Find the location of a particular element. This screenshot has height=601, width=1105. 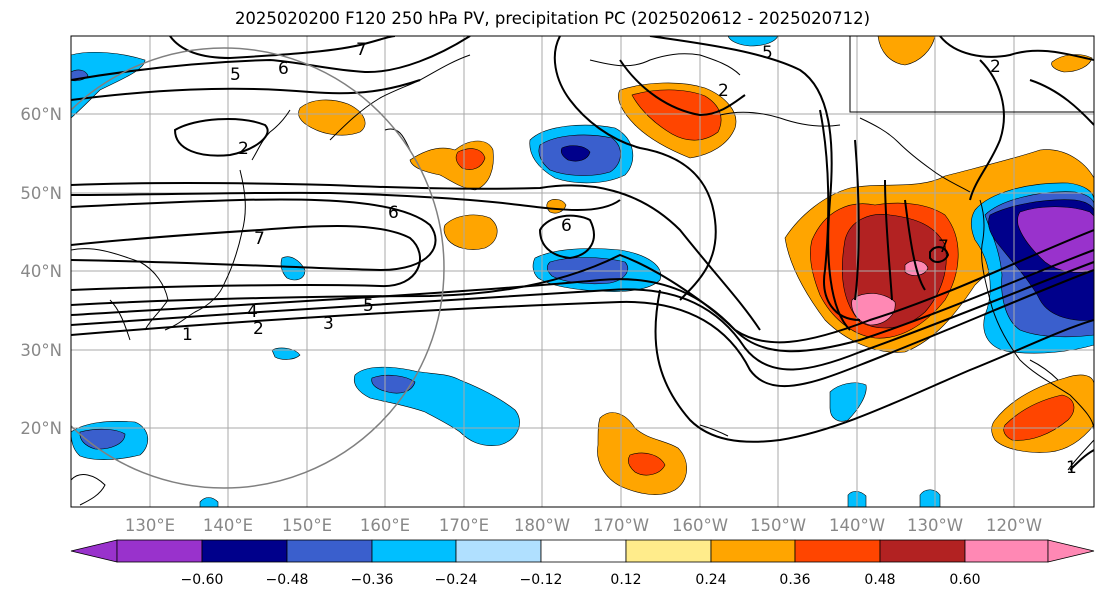

latitude-labels: 60°N 50°N 40°N 30°N 20°N is located at coordinates (41, 271).